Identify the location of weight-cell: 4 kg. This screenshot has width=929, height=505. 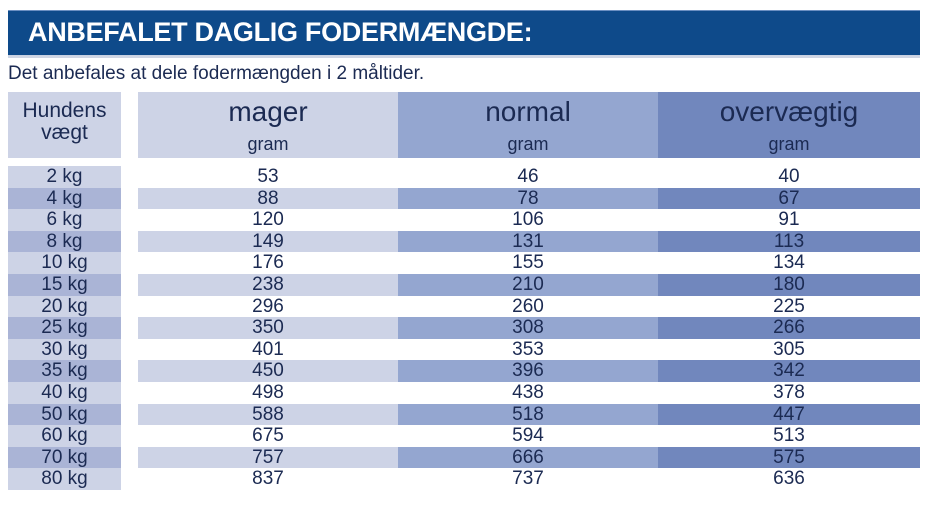
(64, 198).